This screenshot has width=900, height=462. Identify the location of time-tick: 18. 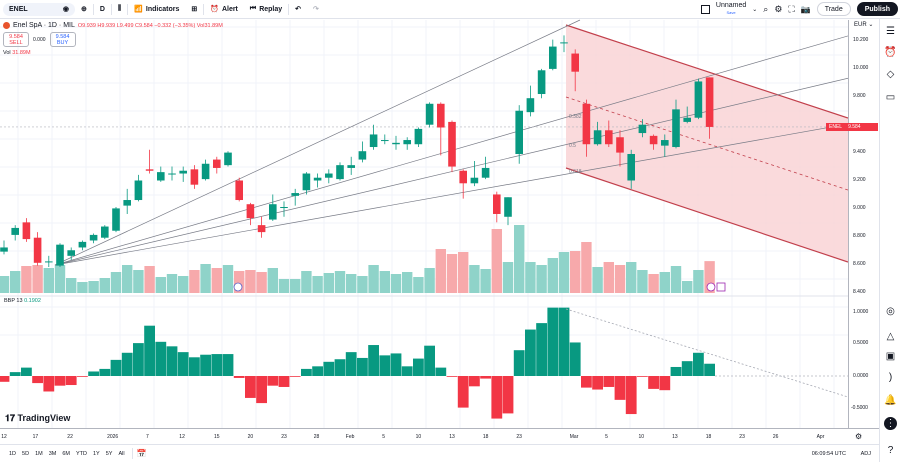
(485, 437).